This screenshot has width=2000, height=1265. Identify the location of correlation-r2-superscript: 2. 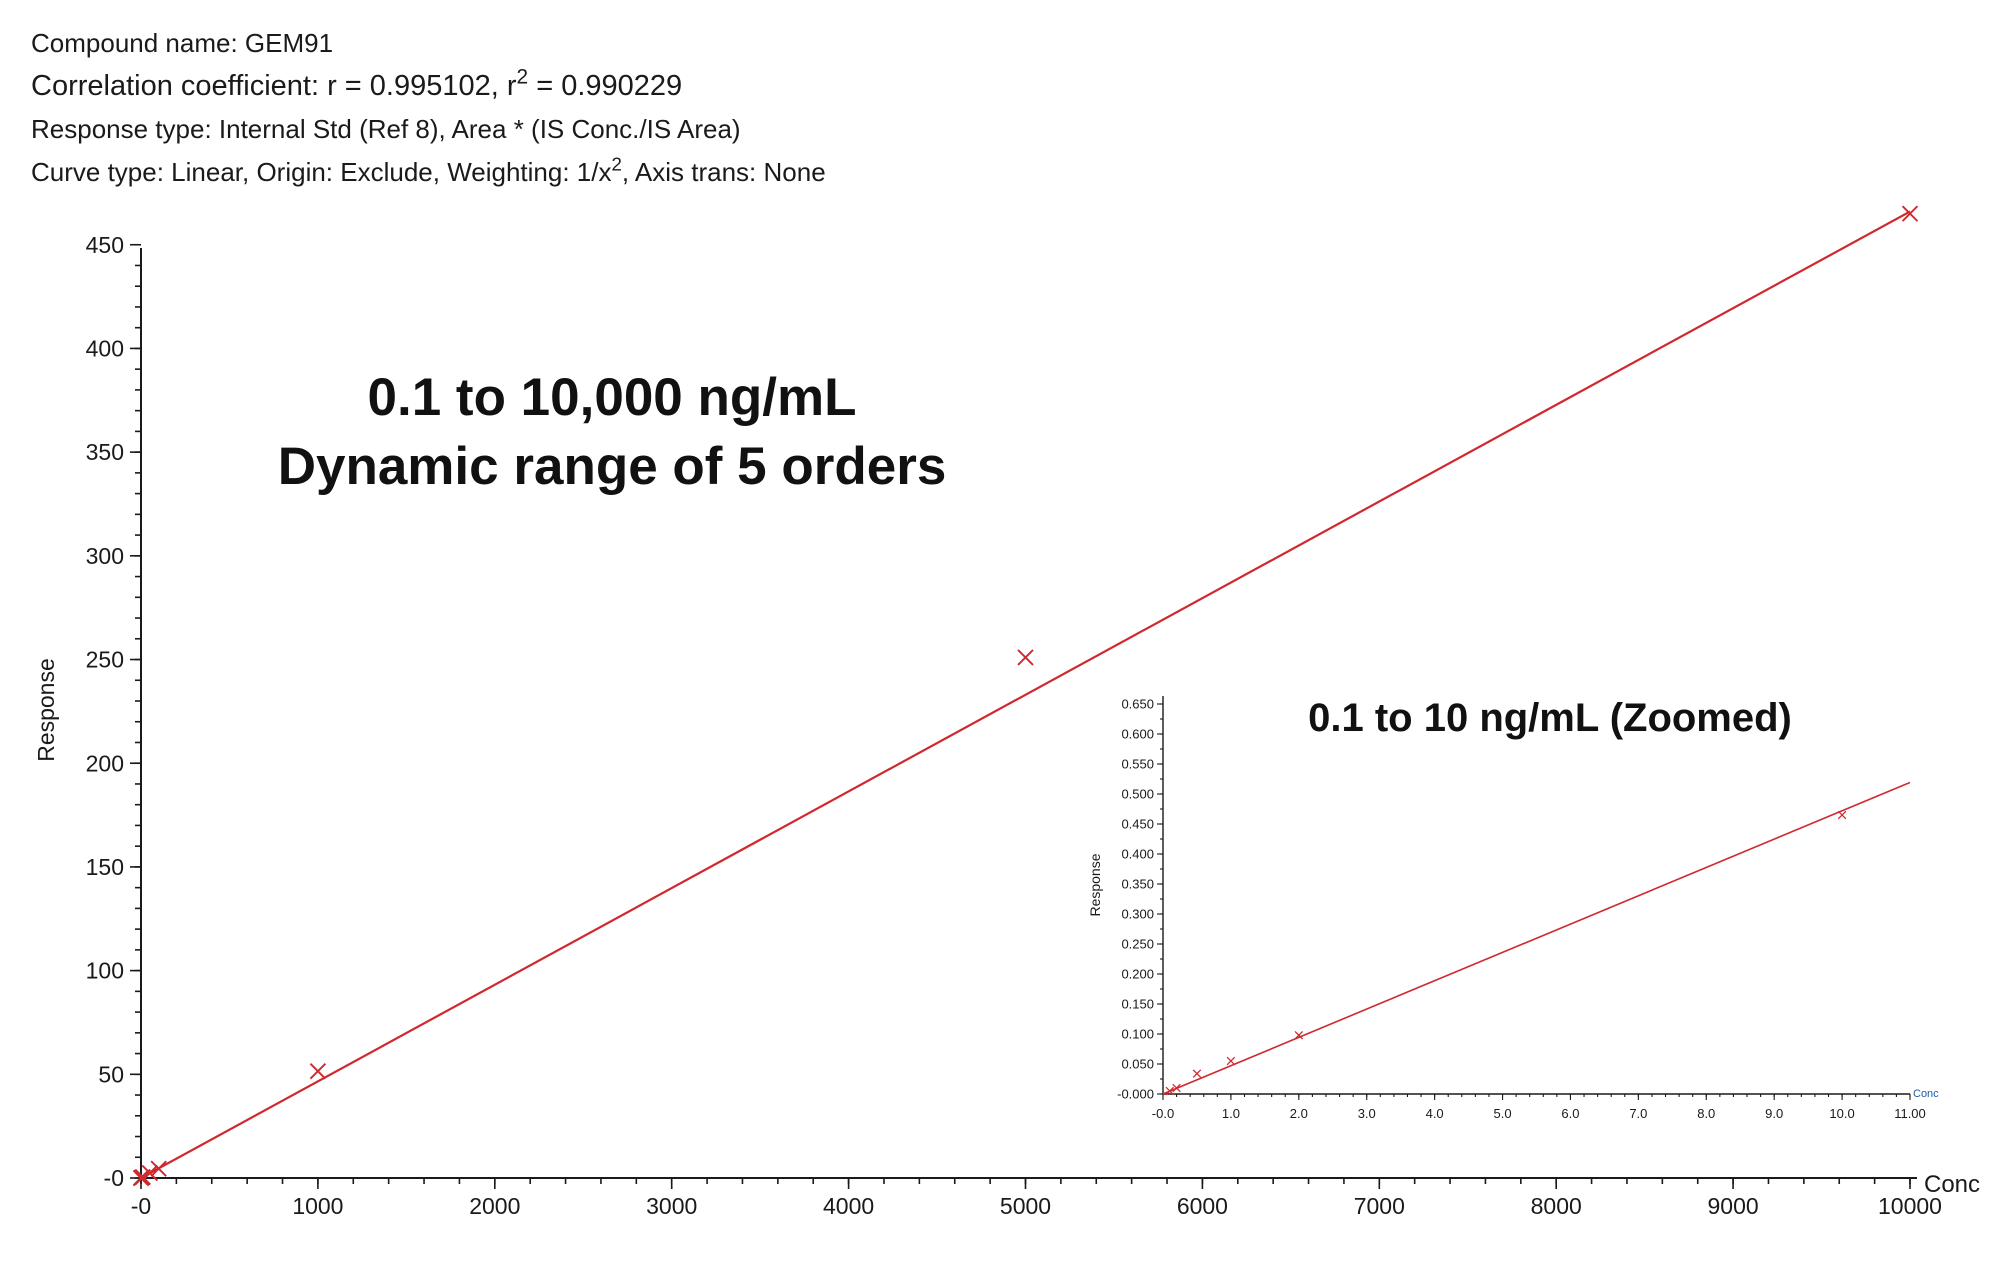
(522, 77).